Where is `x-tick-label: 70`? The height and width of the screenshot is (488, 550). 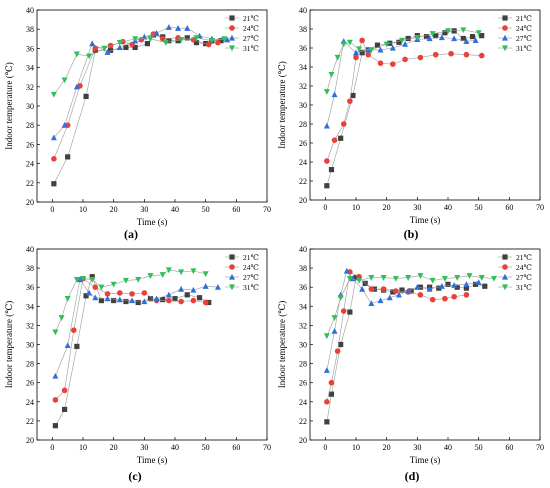
x-tick-label: 70 is located at coordinates (267, 447).